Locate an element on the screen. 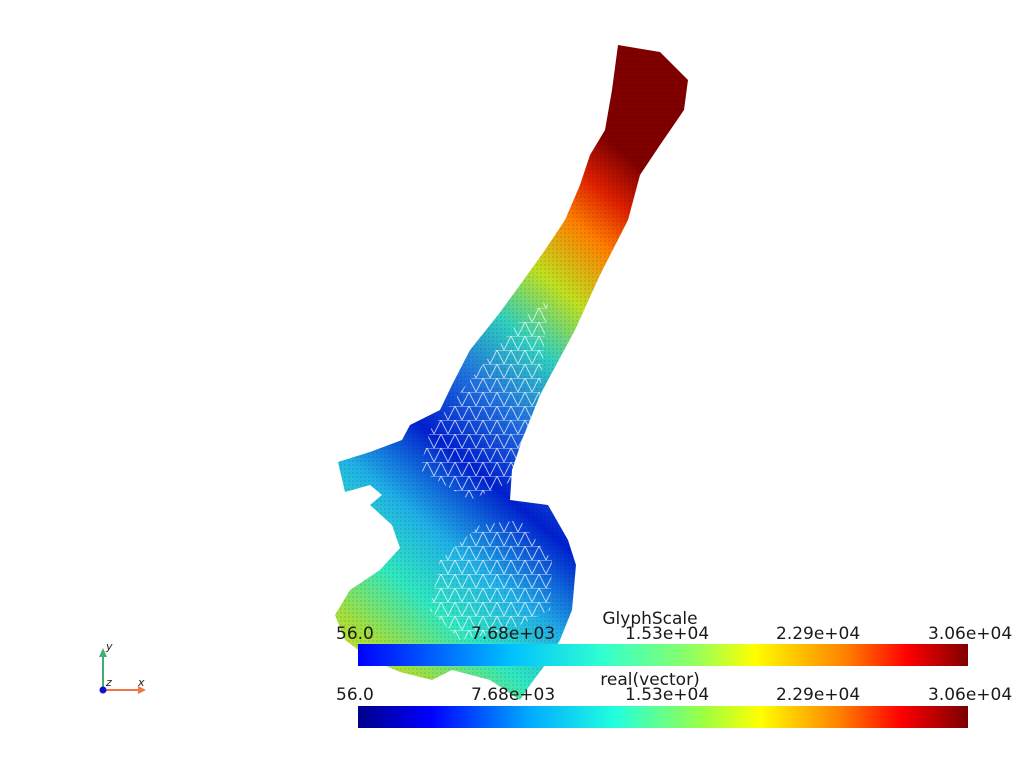  y-arrow-icon is located at coordinates (103, 652).